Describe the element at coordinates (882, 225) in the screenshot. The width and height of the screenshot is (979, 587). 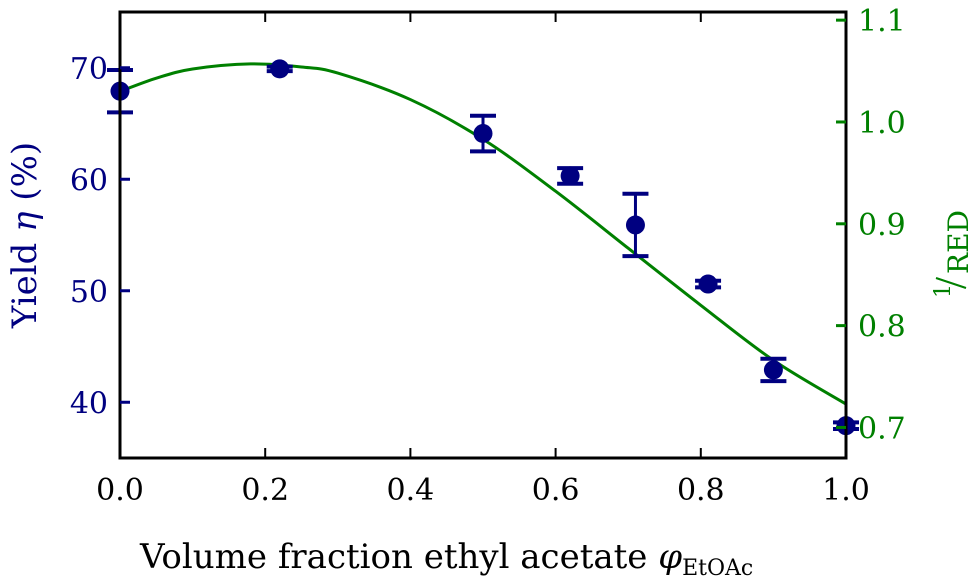
I see `y2-tick-label: 0.9` at that location.